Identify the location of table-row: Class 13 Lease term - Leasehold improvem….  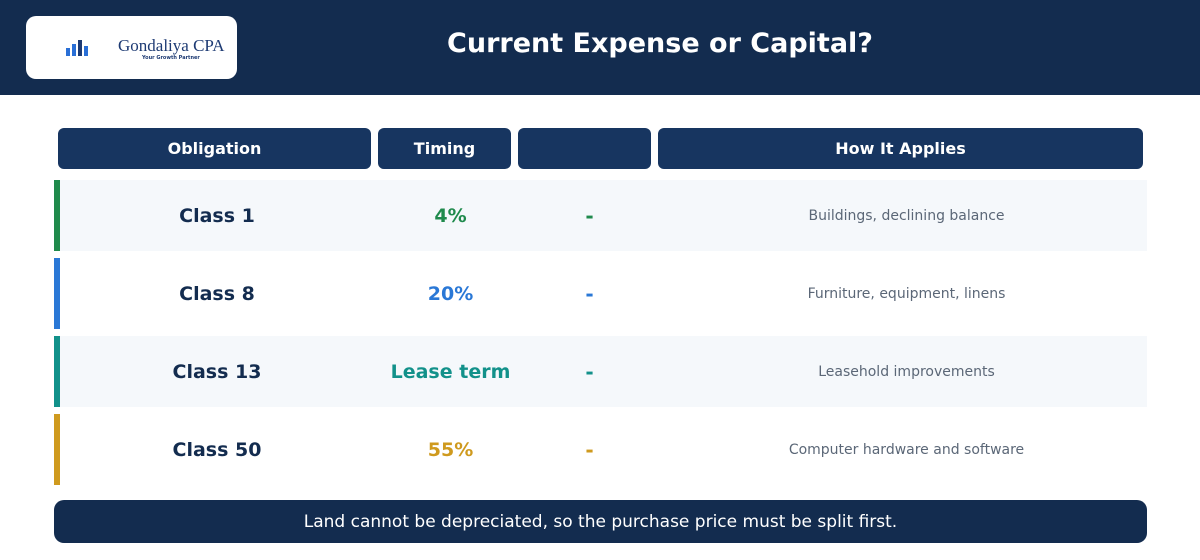
(600, 371).